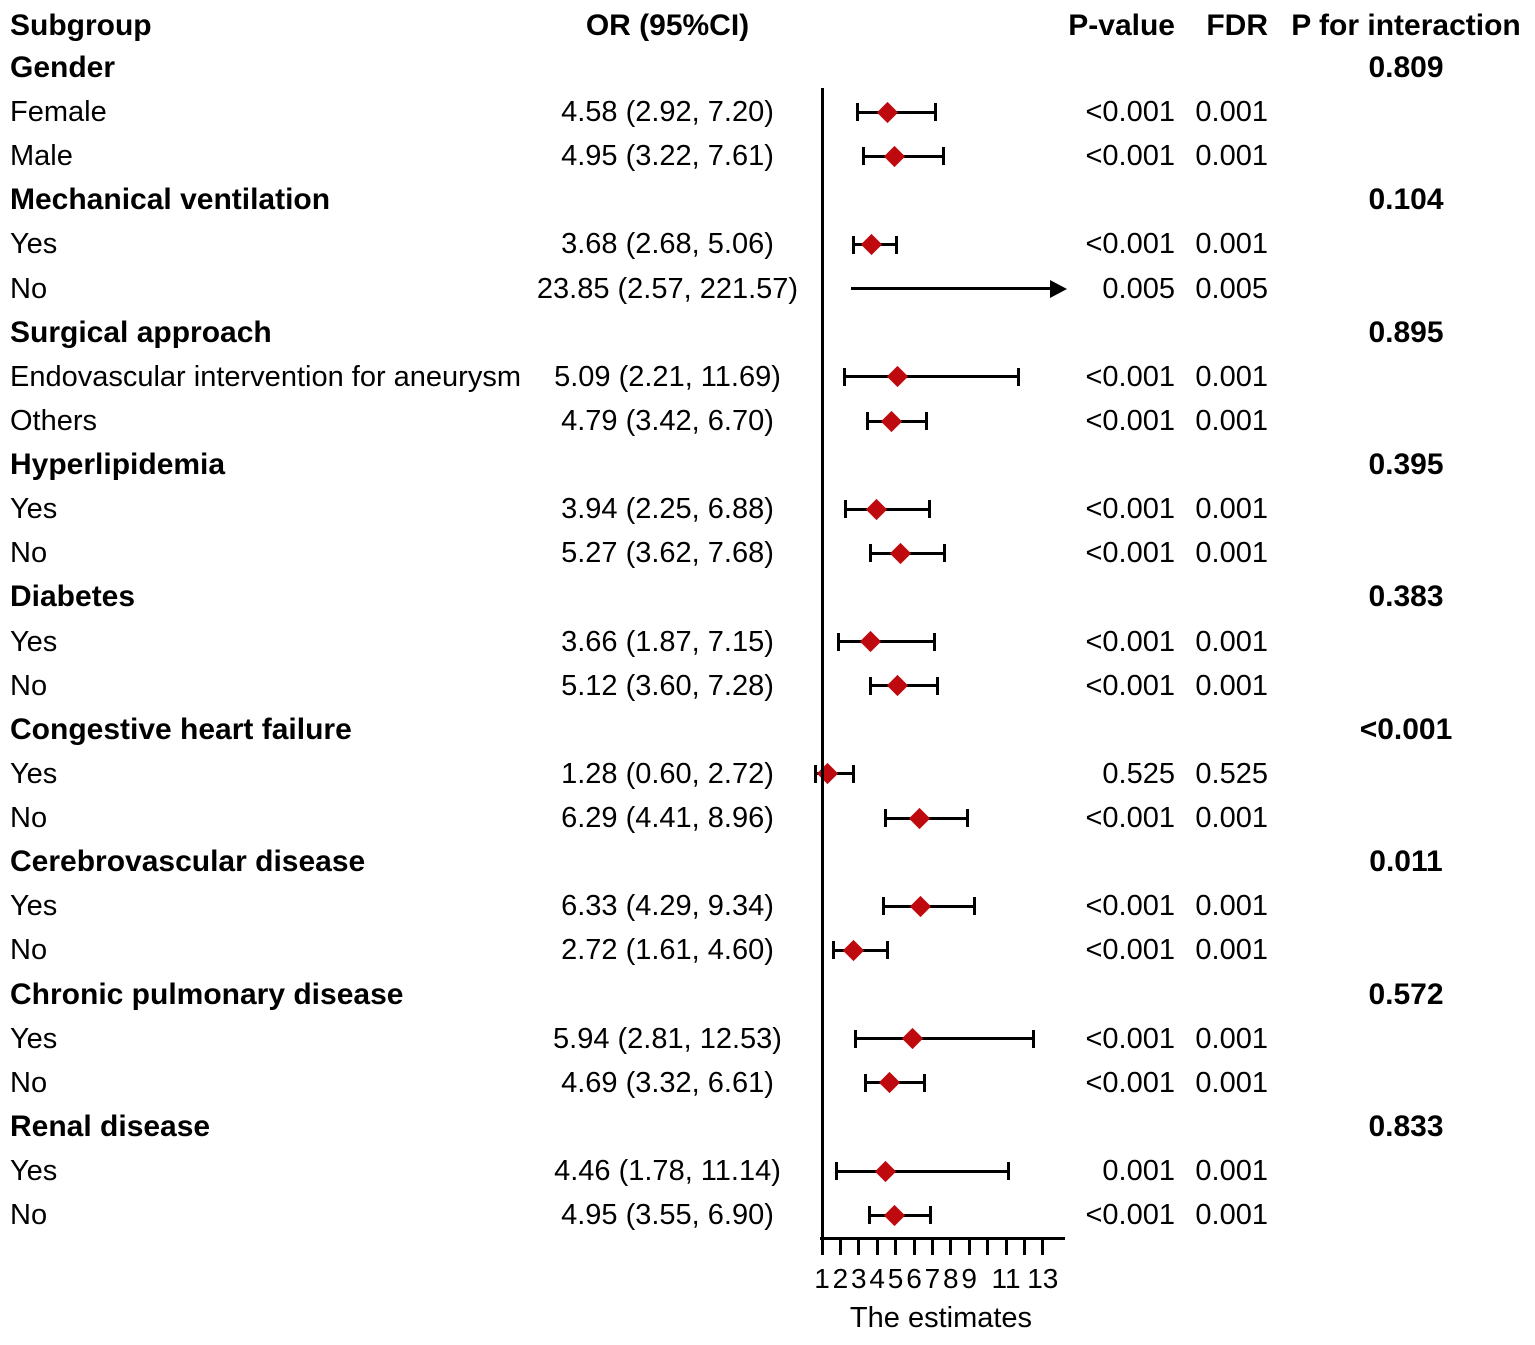  I want to click on or-ci-value: 3.94 (2.25, 6.88), so click(667, 509).